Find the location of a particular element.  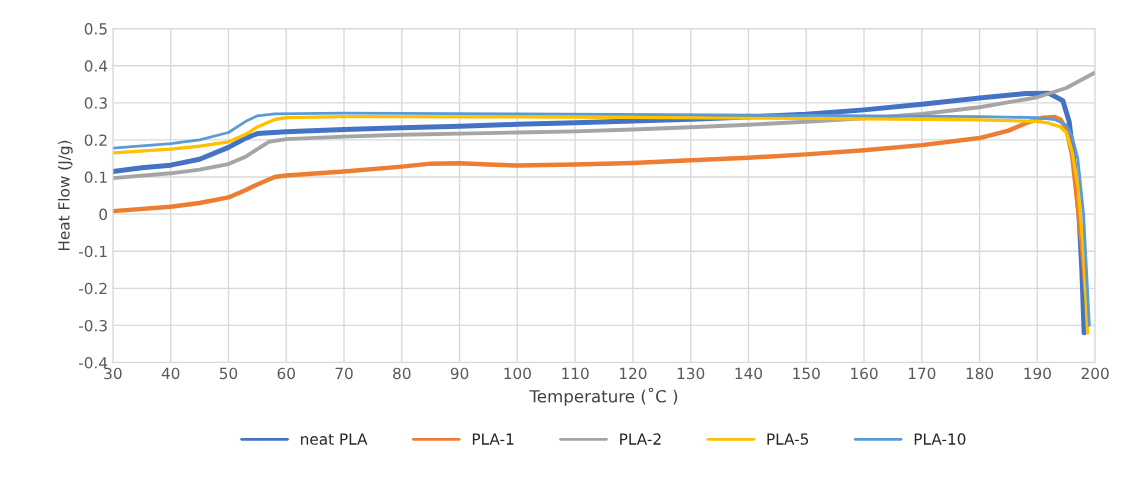

x-tick-label: 160 is located at coordinates (864, 373).